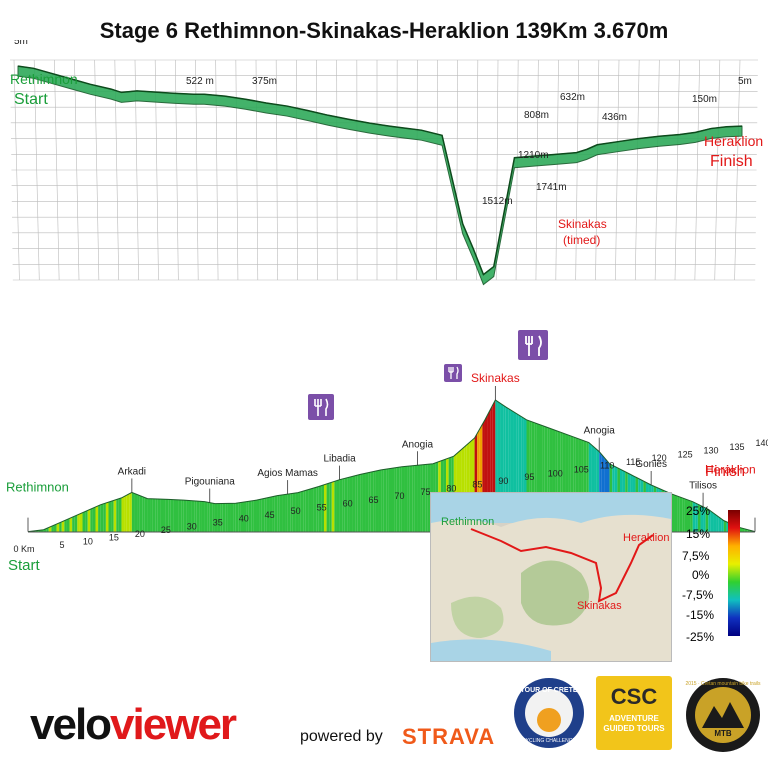 The image size is (768, 768). Describe the element at coordinates (533, 155) in the screenshot. I see `elevation-label: 1210m` at that location.